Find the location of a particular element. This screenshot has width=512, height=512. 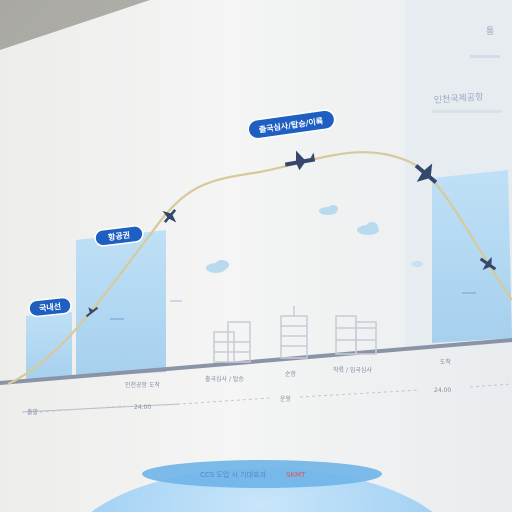

route-label-2-text: 항공권 is located at coordinates (118, 236).